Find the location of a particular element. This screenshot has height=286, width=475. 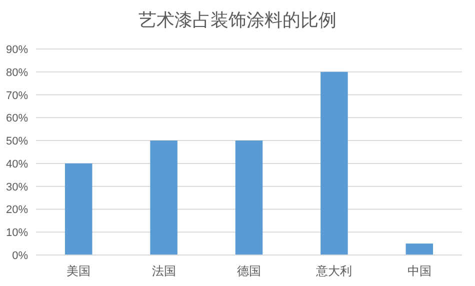

y-tick-label: 60% is located at coordinates (17, 118).